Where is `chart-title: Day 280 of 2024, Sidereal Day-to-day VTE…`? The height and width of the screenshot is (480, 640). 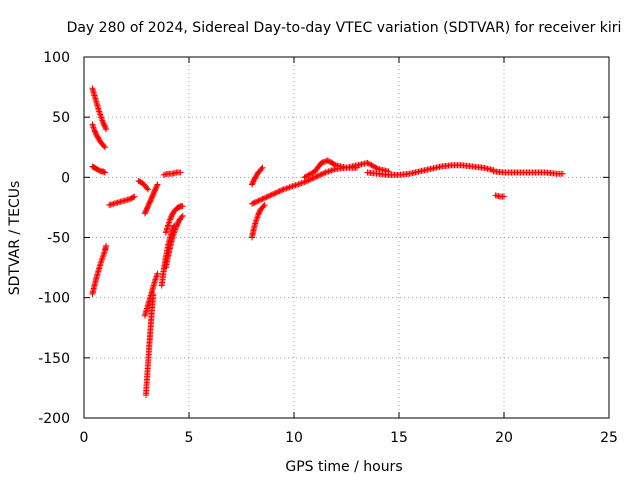 chart-title: Day 280 of 2024, Sidereal Day-to-day VTE… is located at coordinates (344, 28).